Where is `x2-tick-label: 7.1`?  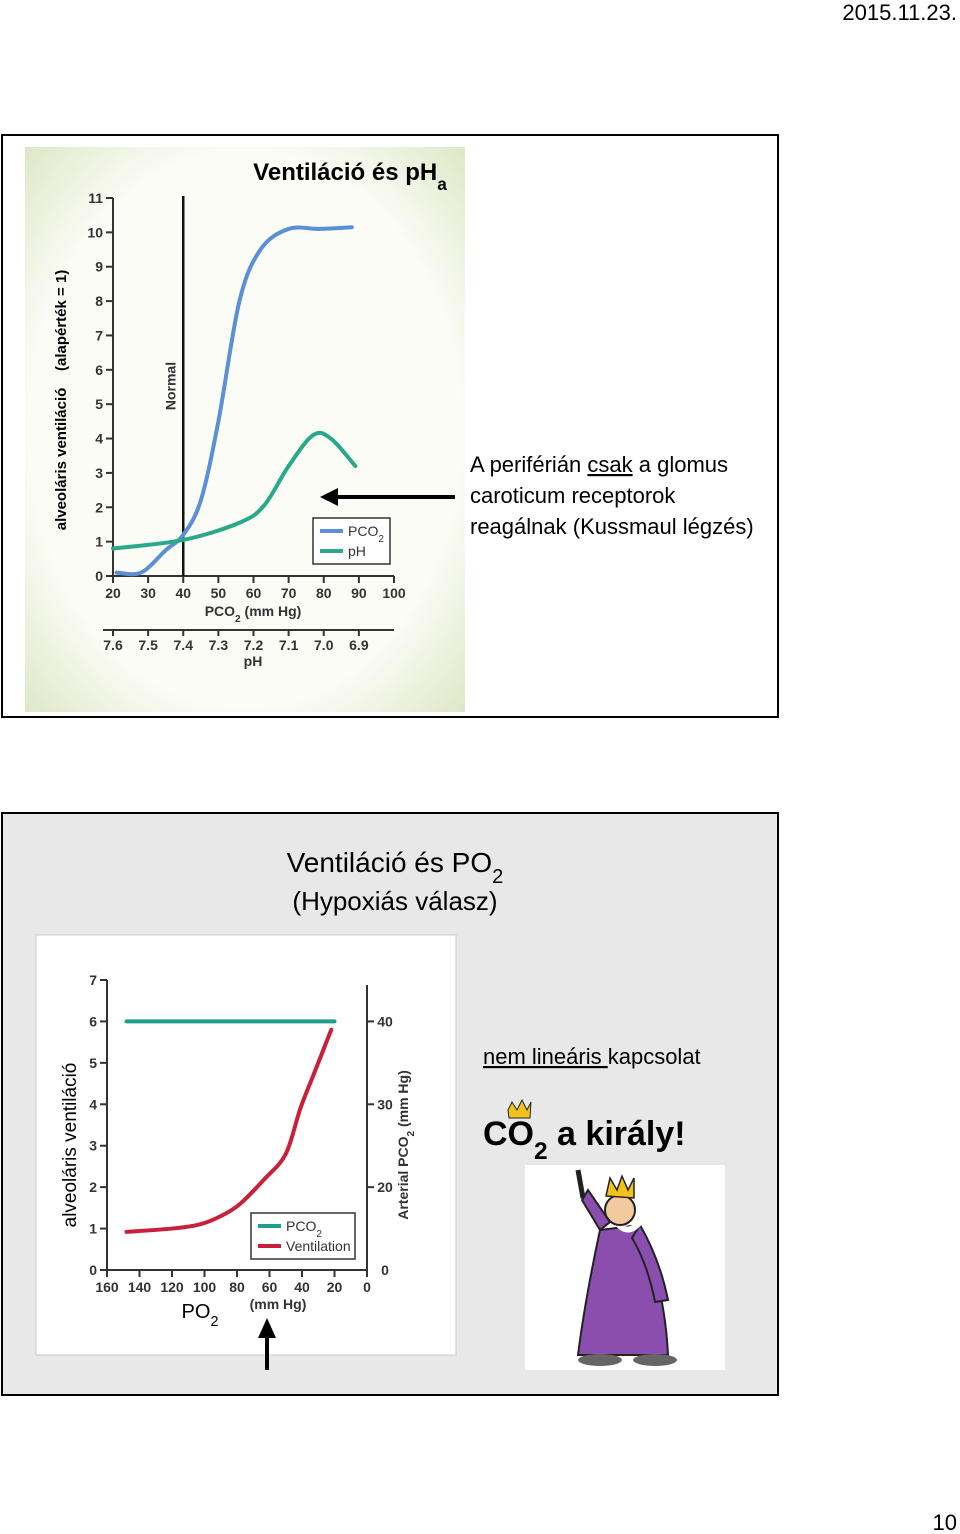
x2-tick-label: 7.1 is located at coordinates (289, 645).